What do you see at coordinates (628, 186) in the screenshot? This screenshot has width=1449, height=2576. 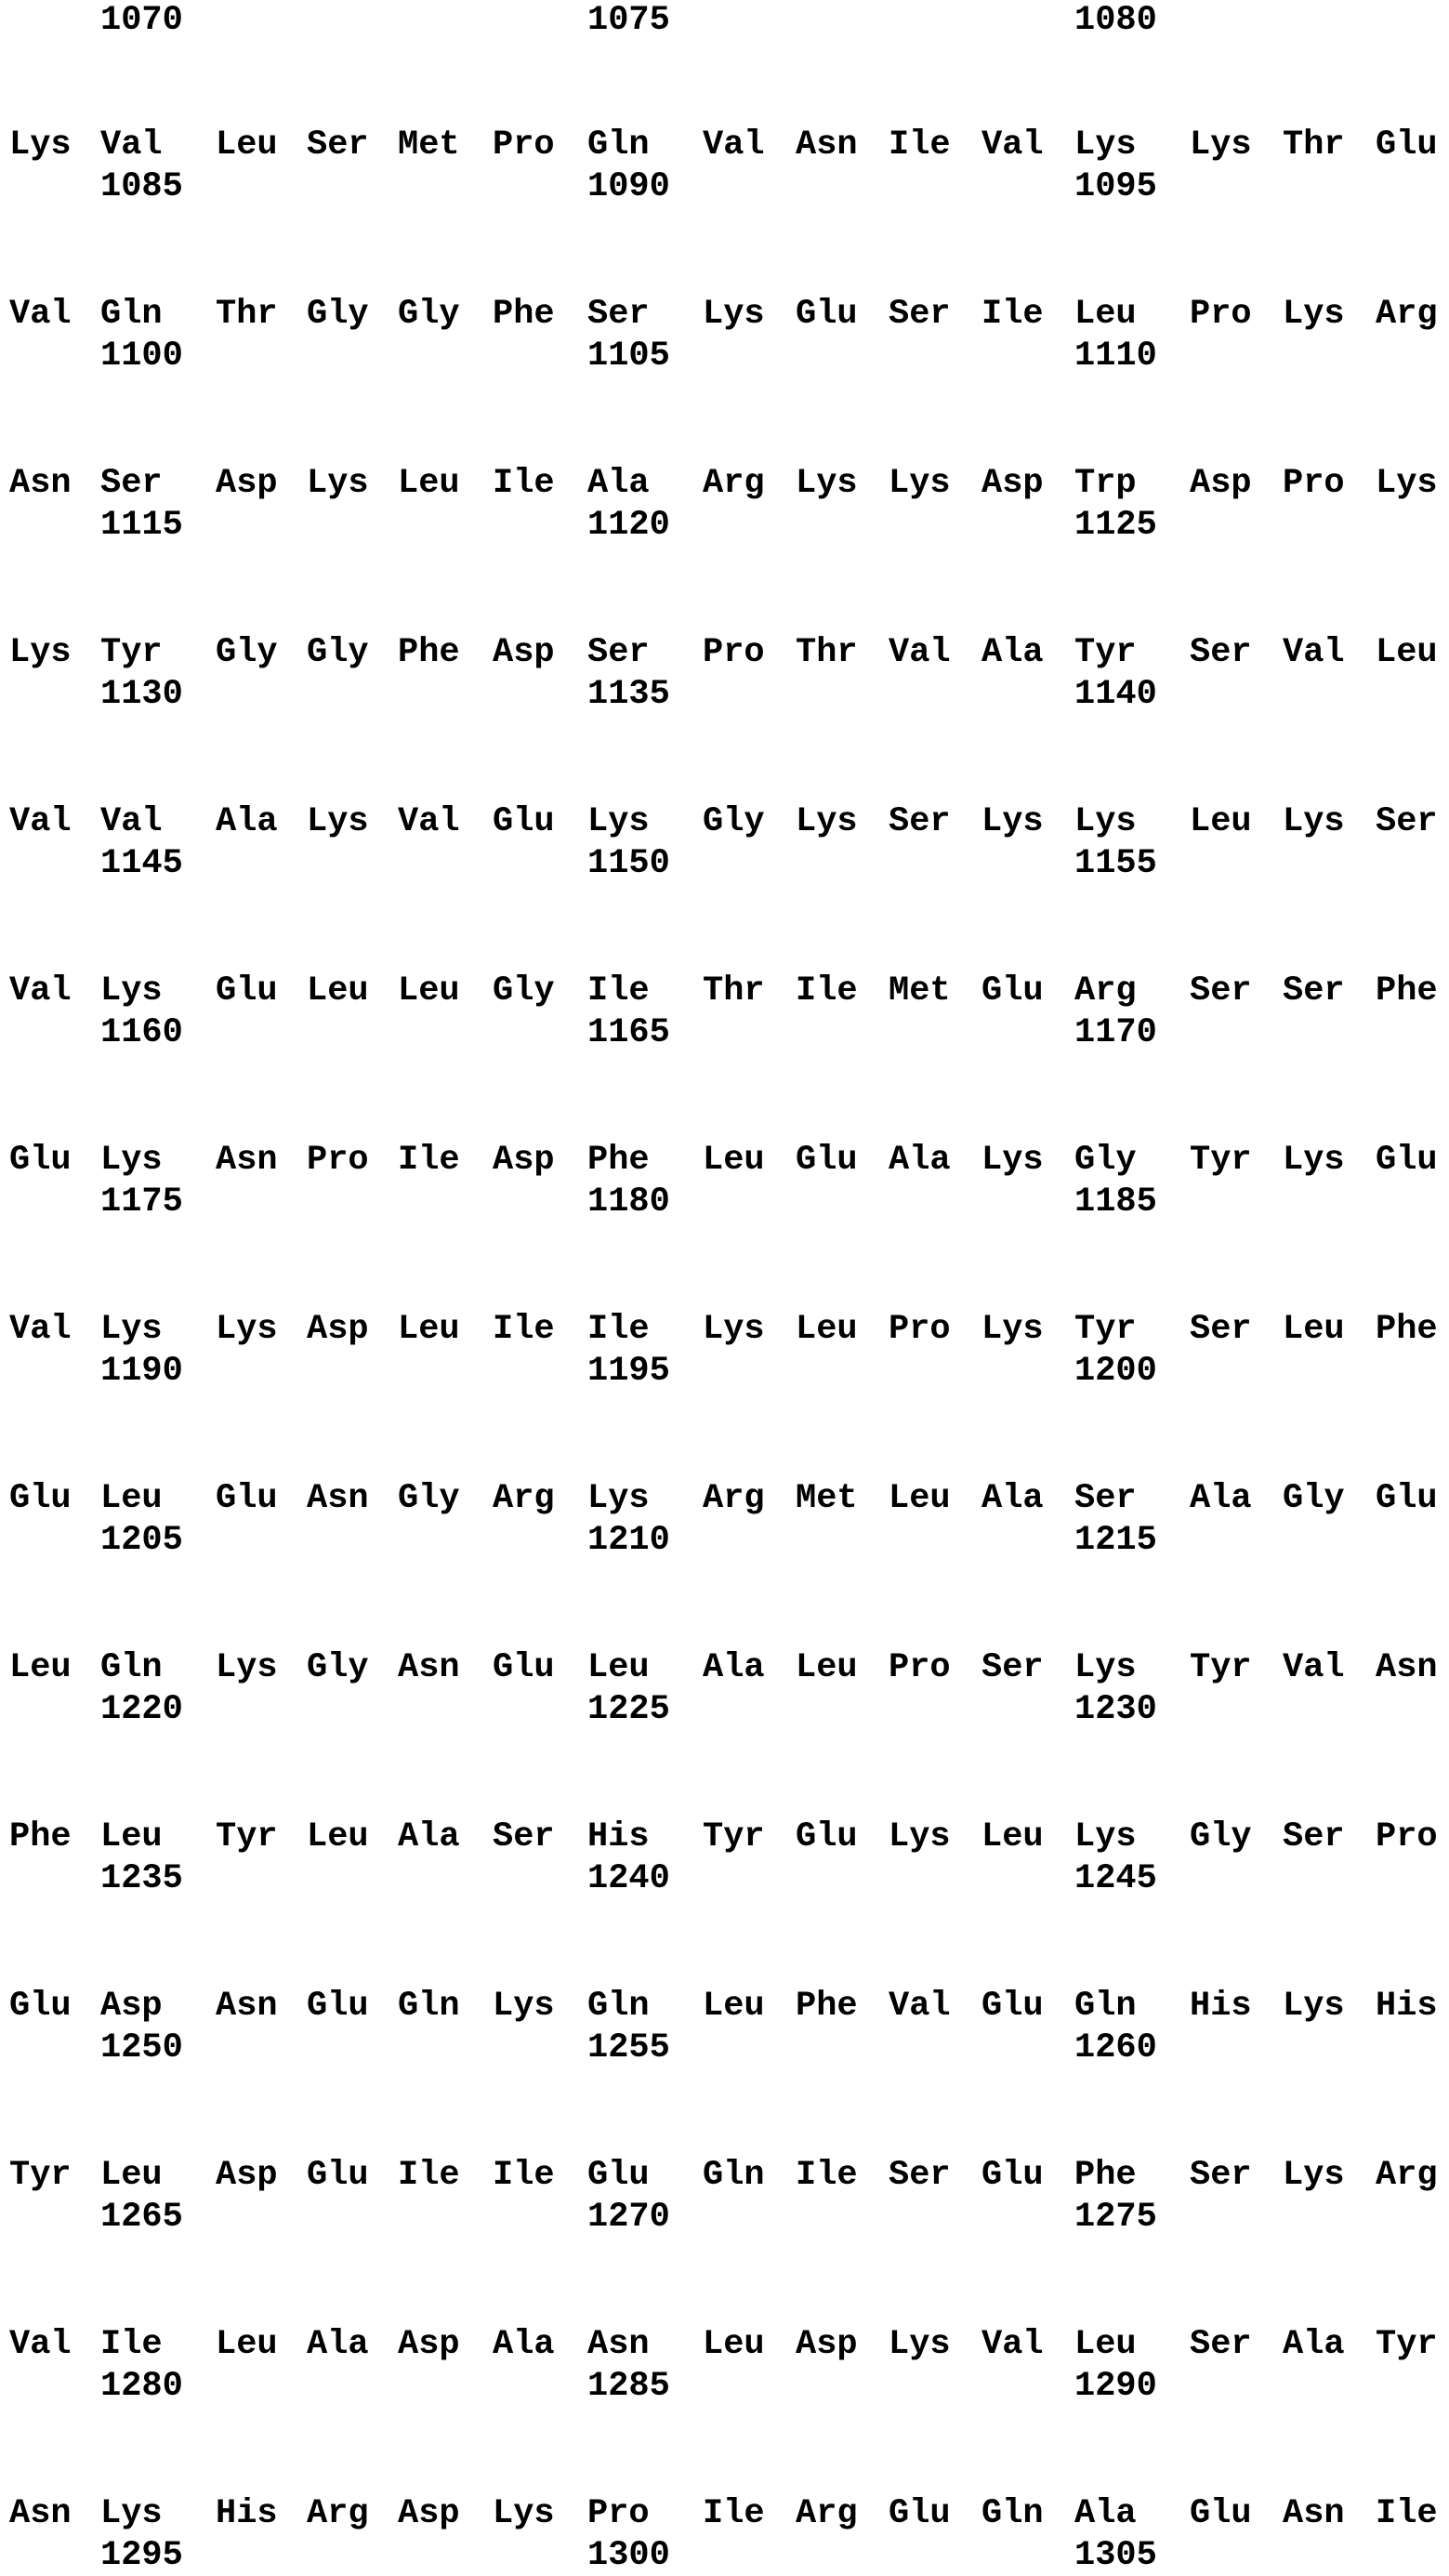 I see `position-number: 1090` at bounding box center [628, 186].